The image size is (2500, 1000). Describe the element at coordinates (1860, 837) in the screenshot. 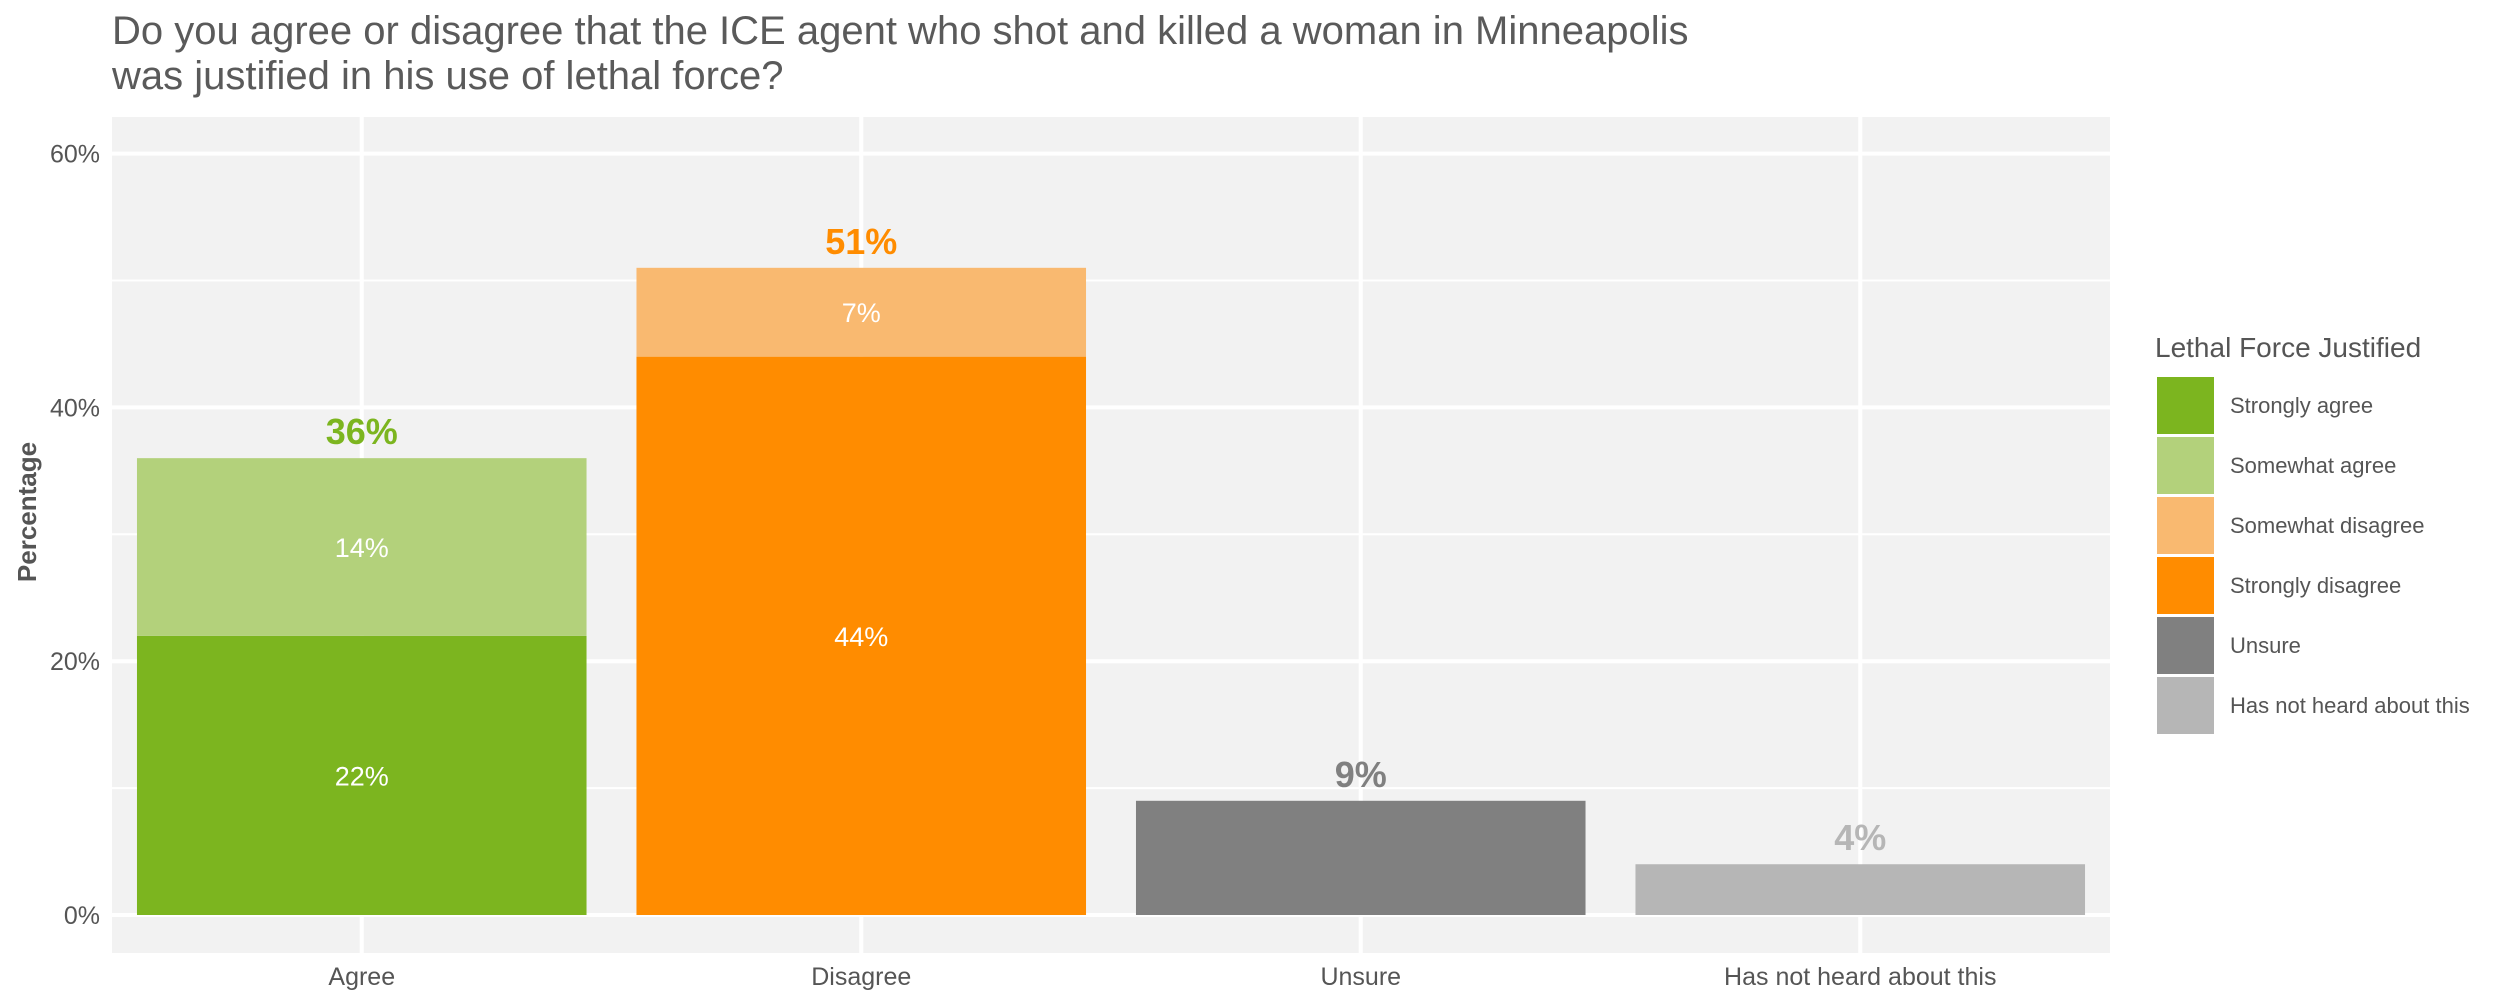

I see `total-label-3: 4%` at that location.